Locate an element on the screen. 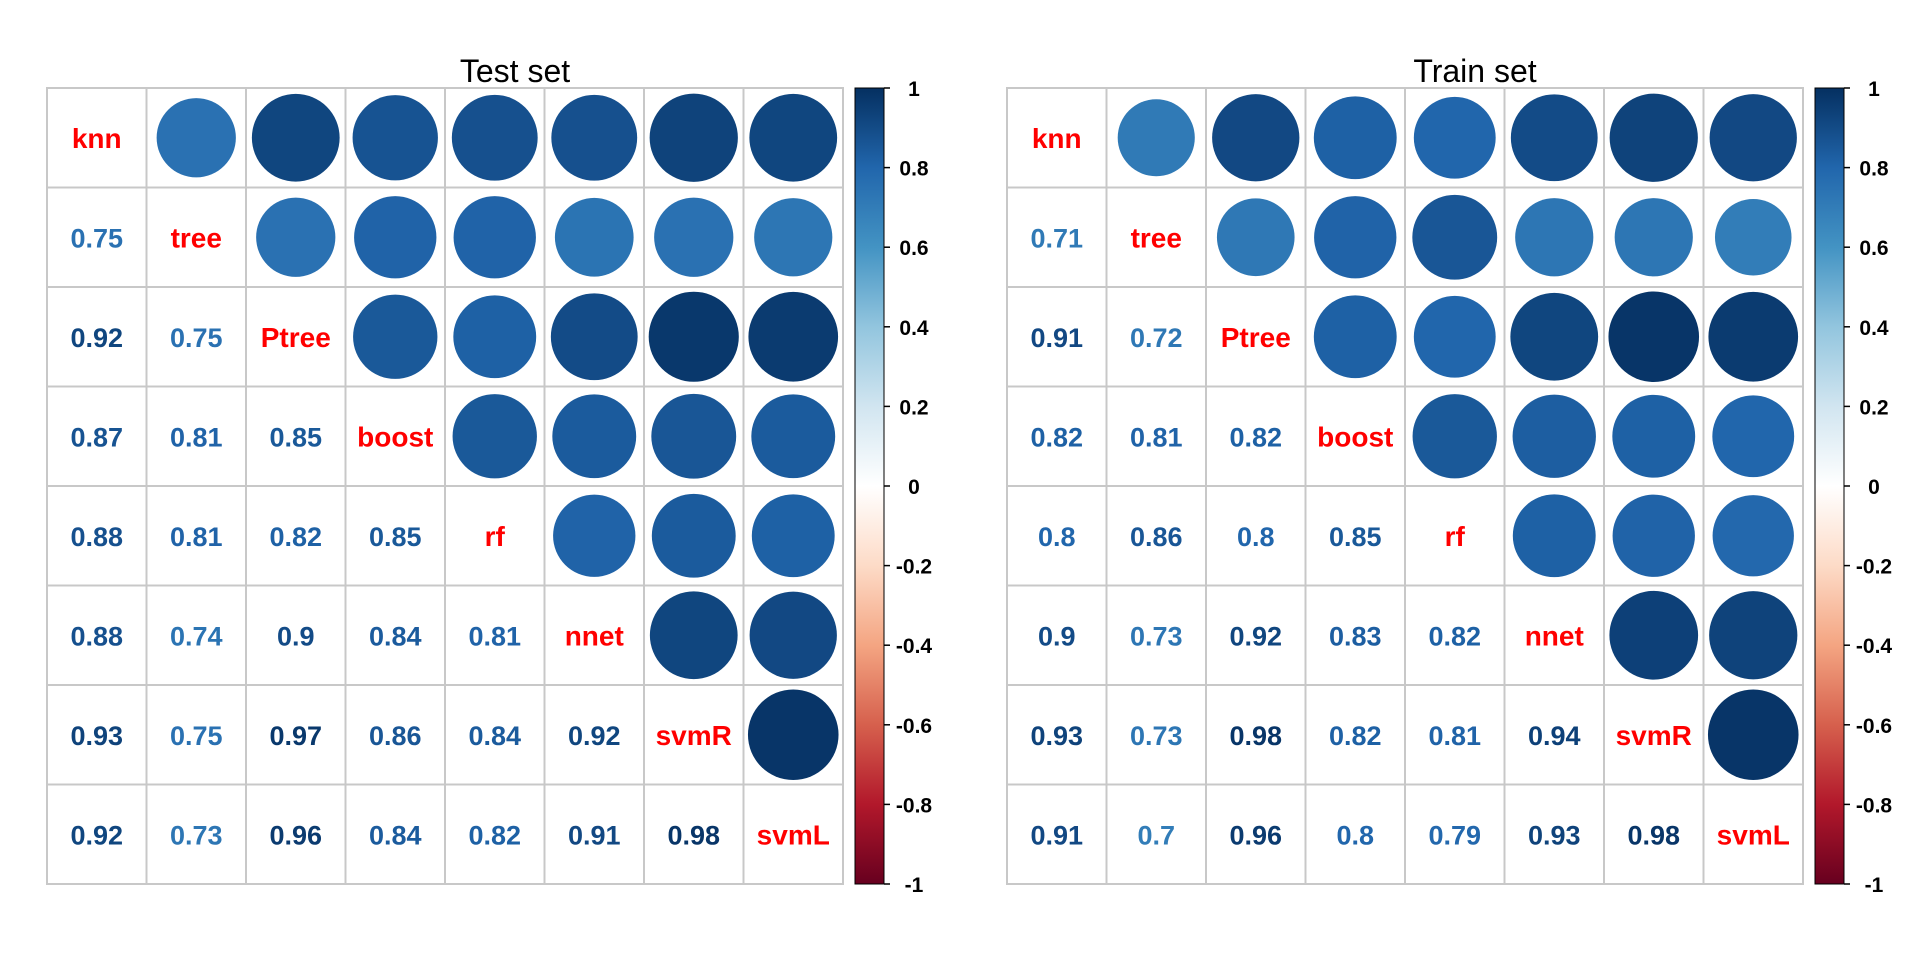 The height and width of the screenshot is (960, 1920). colorbar-tick-label: 0.6 is located at coordinates (913, 248).